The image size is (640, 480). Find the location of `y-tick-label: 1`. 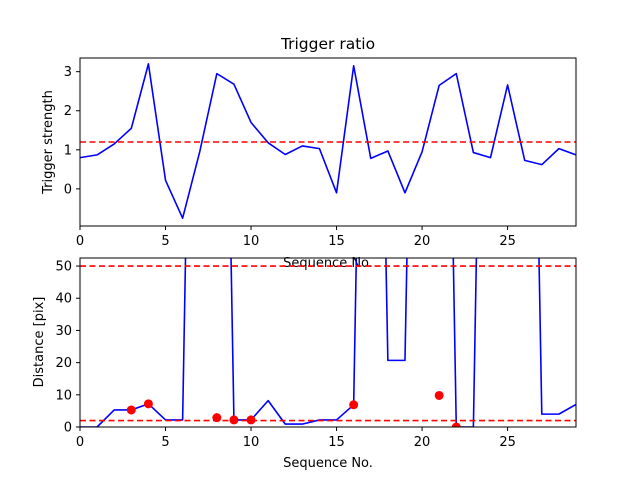

y-tick-label: 1 is located at coordinates (68, 150).